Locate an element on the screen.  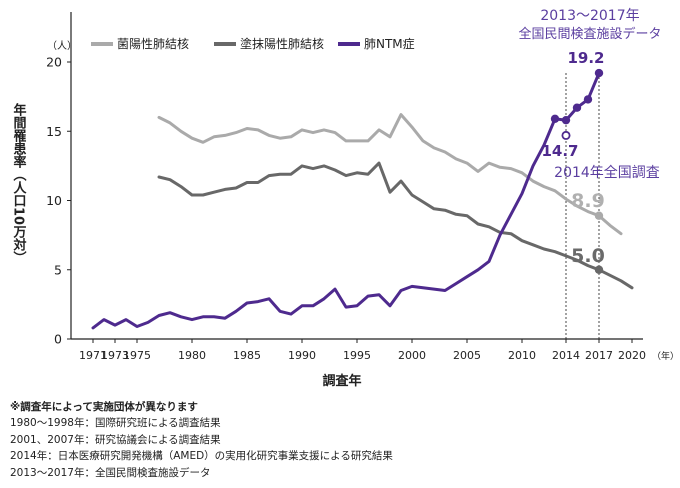
survey-range-label-line1: 2013～2017年 is located at coordinates (589, 16).